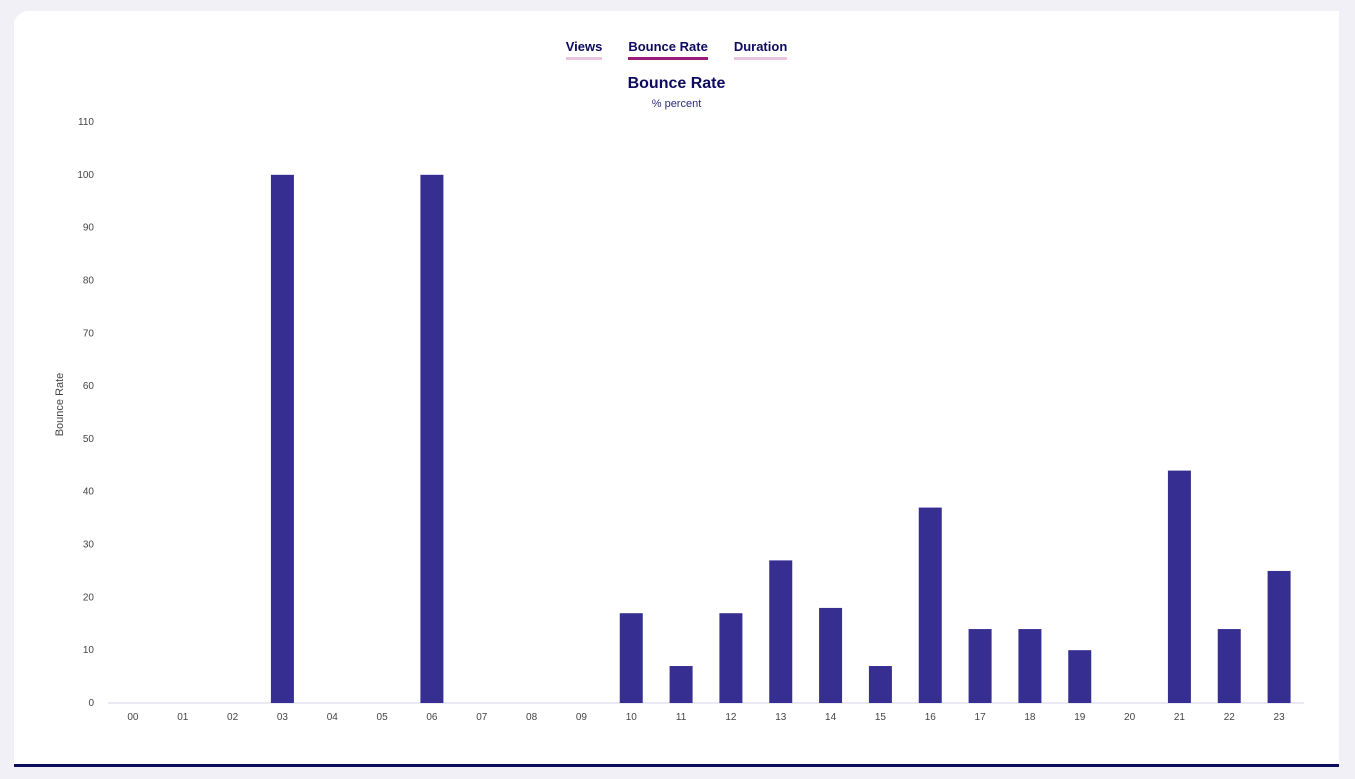  What do you see at coordinates (183, 717) in the screenshot?
I see `x-tick-label: 01` at bounding box center [183, 717].